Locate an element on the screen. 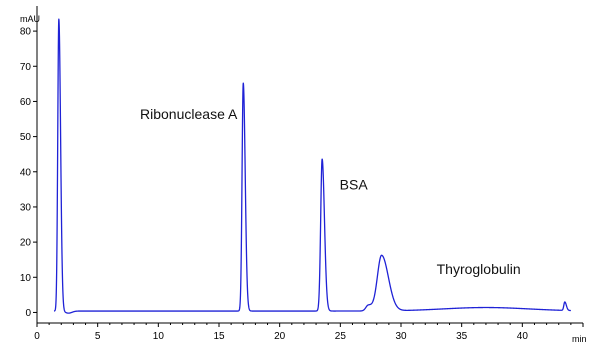 The height and width of the screenshot is (349, 590). x-tick-label: 40 is located at coordinates (523, 336).